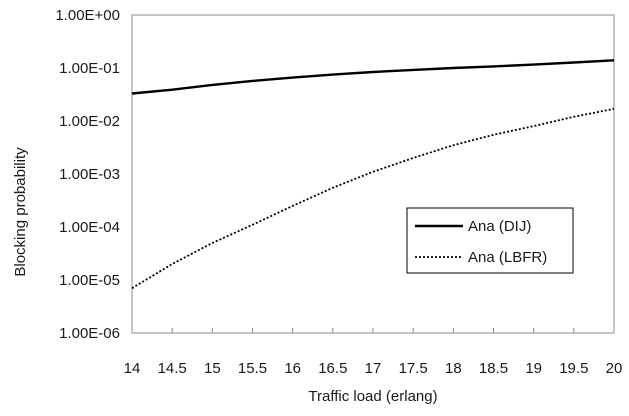  I want to click on legend-label-ana-lbfr: Ana (LBFR), so click(507, 257).